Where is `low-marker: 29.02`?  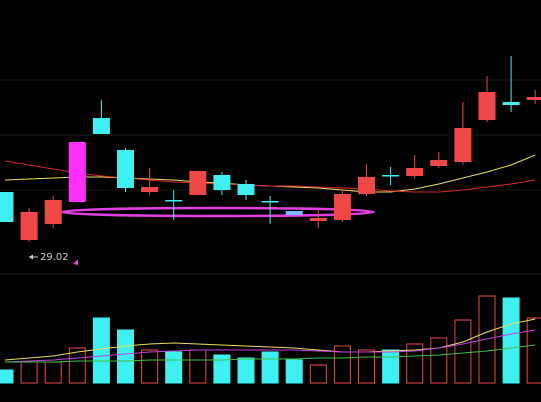
low-marker: 29.02 is located at coordinates (53, 258).